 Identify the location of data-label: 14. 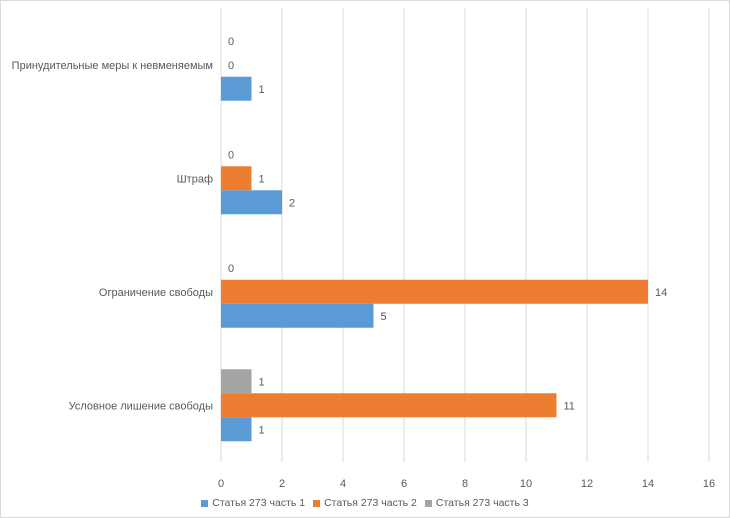
(661, 293).